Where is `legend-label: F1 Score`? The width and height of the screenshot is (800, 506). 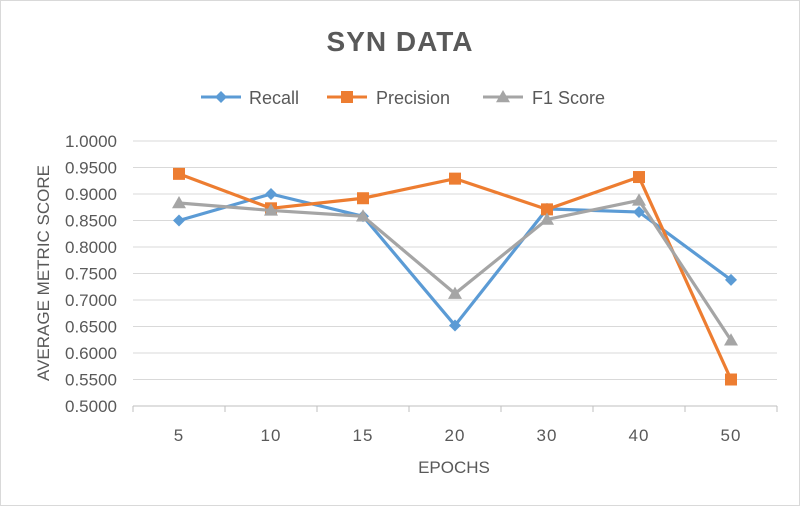 legend-label: F1 Score is located at coordinates (568, 98).